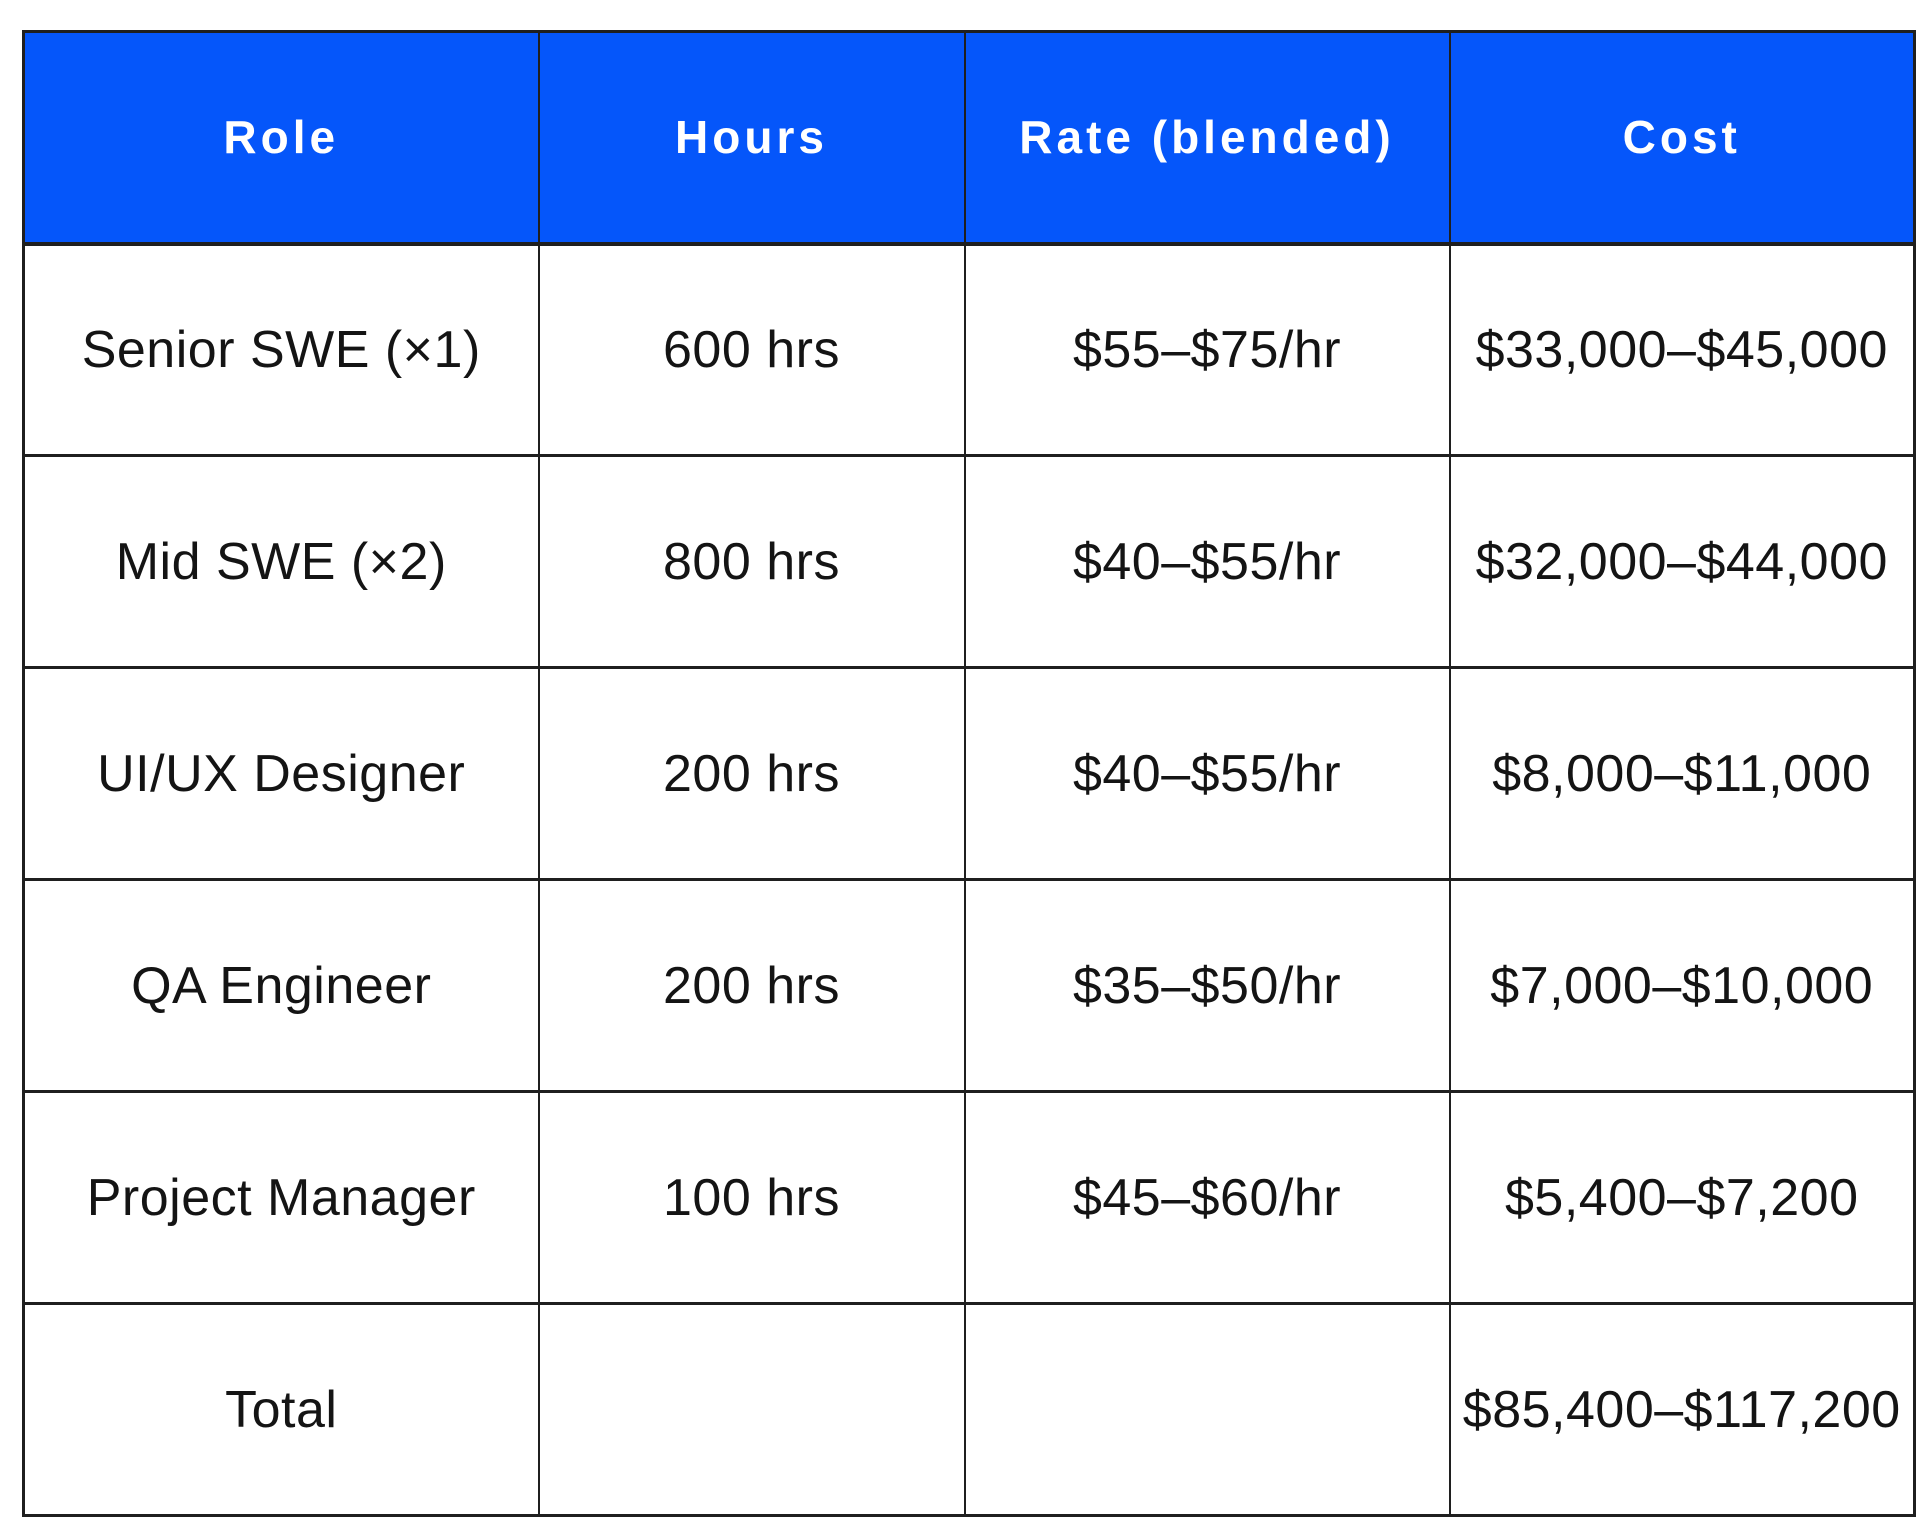 This screenshot has height=1540, width=1930. Describe the element at coordinates (1207, 349) in the screenshot. I see `cell-rate: $55–$75/hr` at that location.